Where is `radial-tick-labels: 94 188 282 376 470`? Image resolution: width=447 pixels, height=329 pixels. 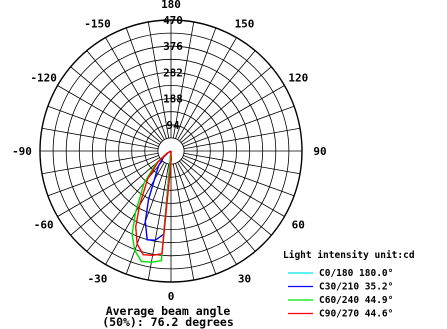 radial-tick-labels: 94 188 282 376 470 is located at coordinates (173, 73).